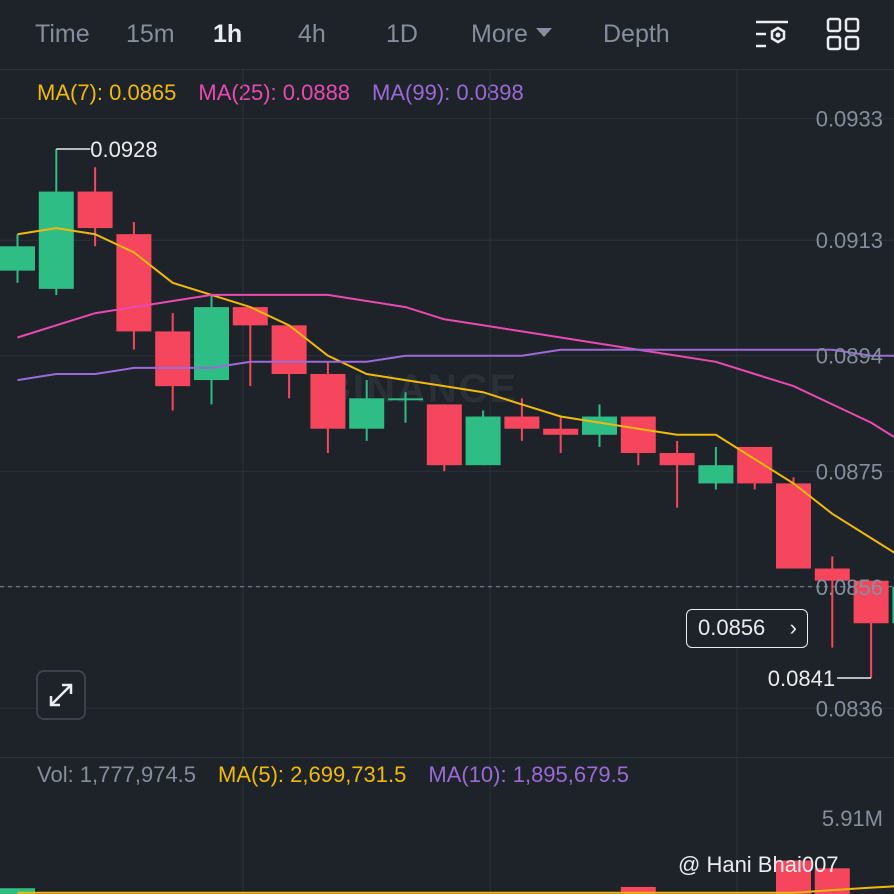  What do you see at coordinates (732, 627) in the screenshot?
I see `current-price-value: 0.0856` at bounding box center [732, 627].